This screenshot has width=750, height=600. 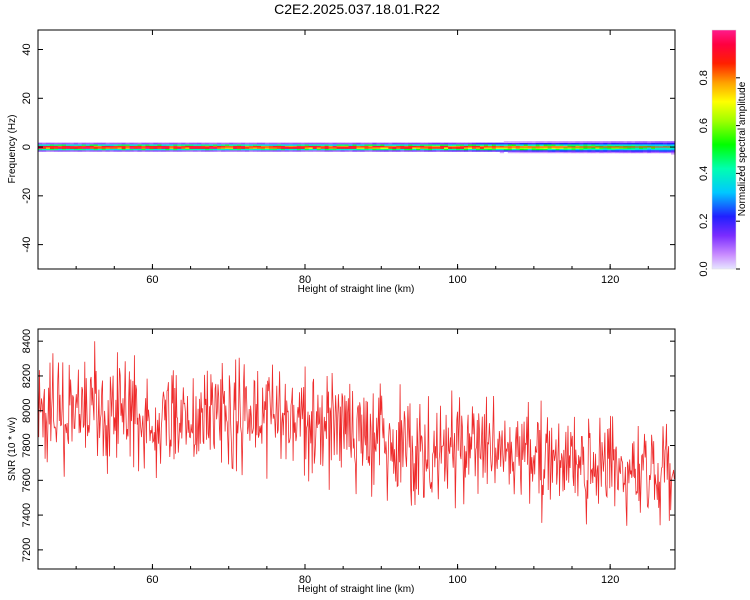 What do you see at coordinates (27, 245) in the screenshot?
I see `spectrogram-ytick-label: -40` at bounding box center [27, 245].